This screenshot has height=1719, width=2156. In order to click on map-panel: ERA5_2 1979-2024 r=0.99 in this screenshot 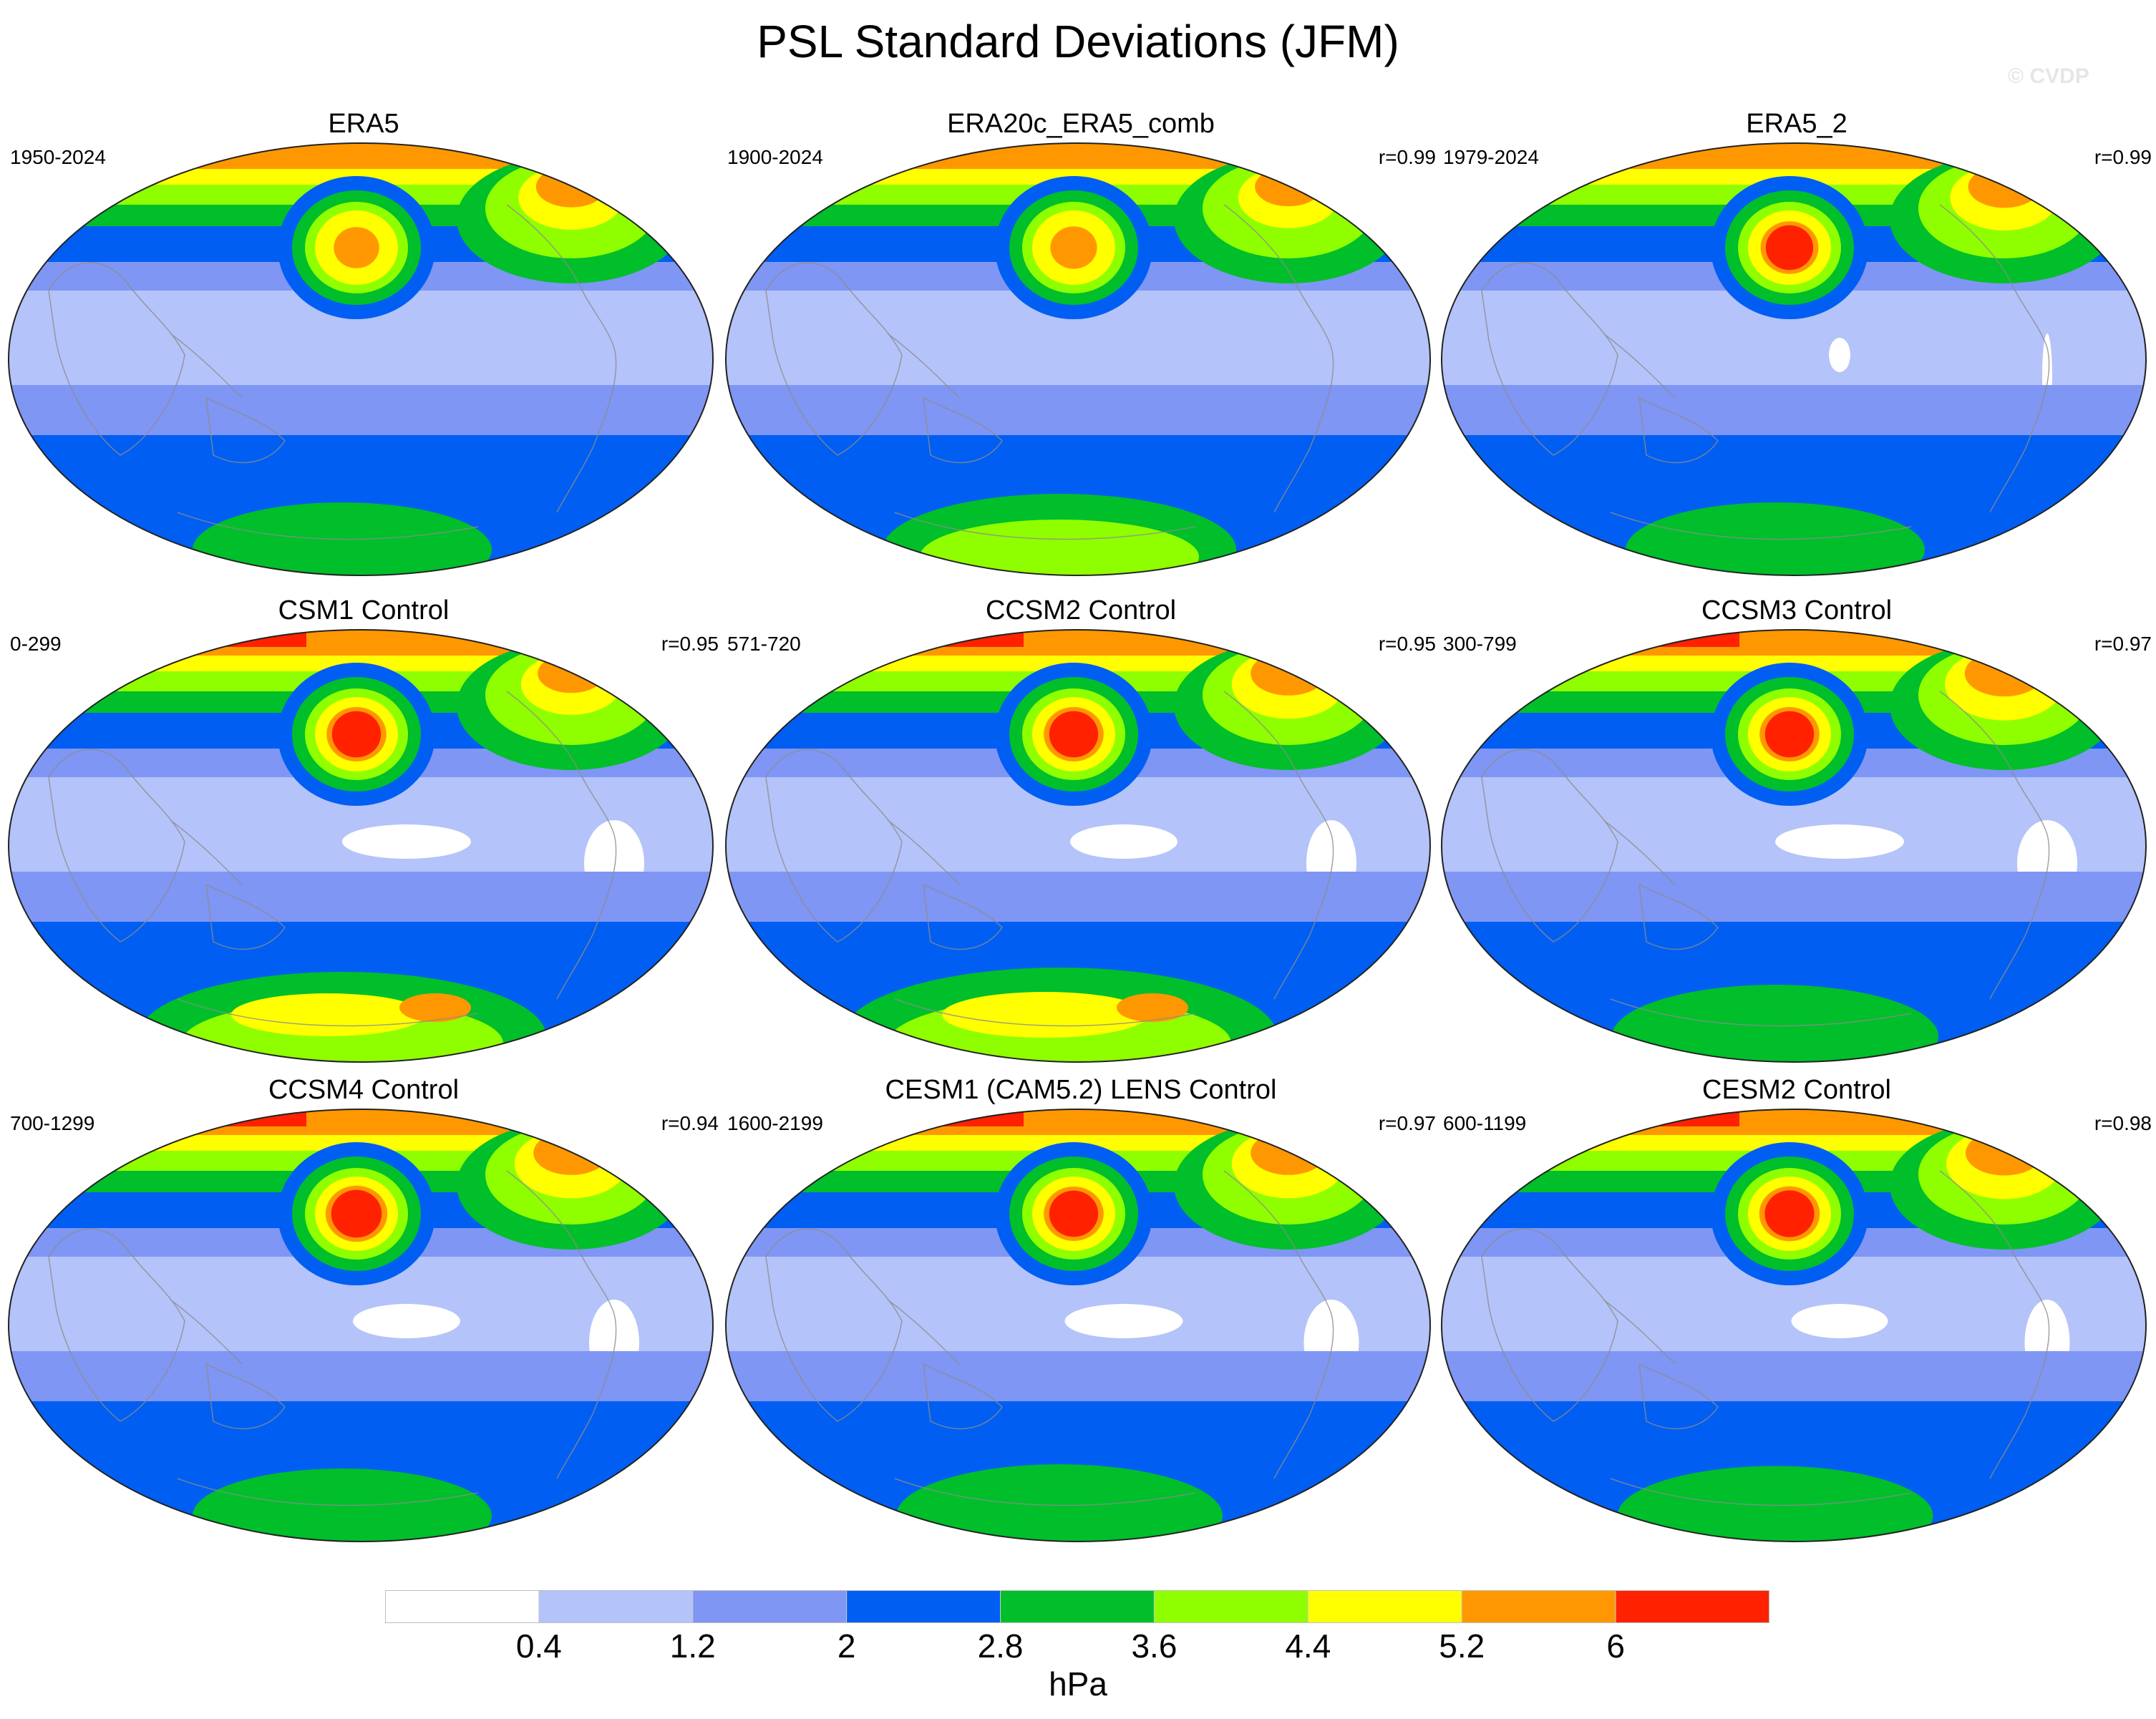, I will do `click(1797, 343)`.